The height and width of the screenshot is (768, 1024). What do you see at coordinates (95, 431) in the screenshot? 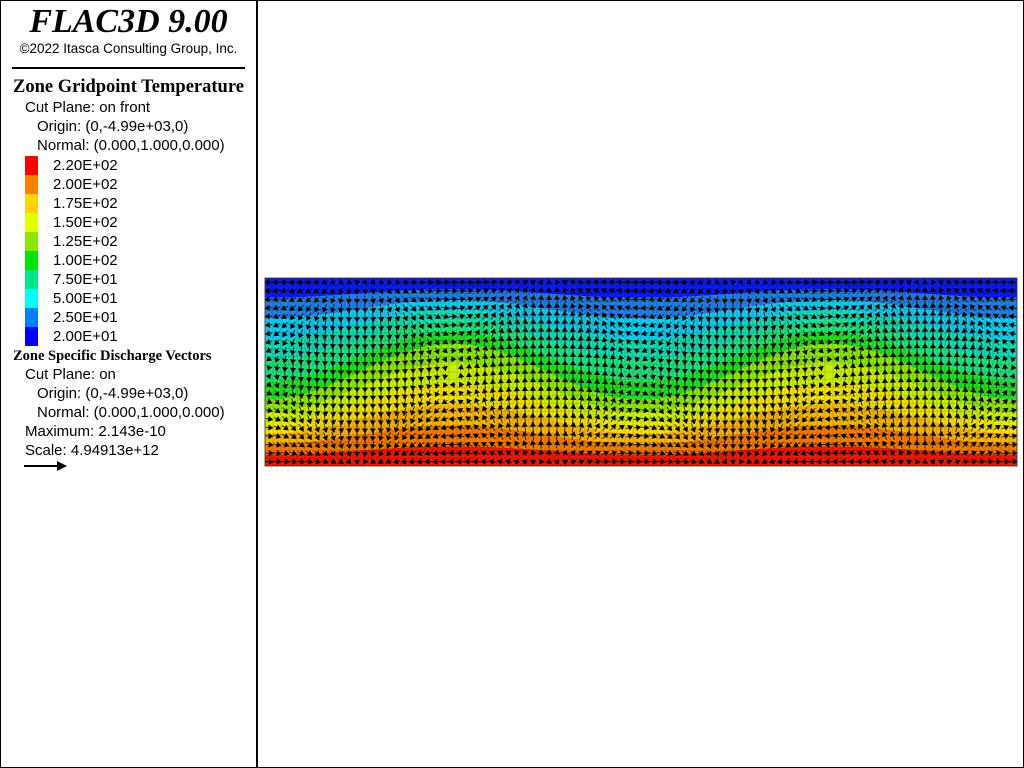
I see `vector-maximum: Maximum: 2.143e-10` at bounding box center [95, 431].